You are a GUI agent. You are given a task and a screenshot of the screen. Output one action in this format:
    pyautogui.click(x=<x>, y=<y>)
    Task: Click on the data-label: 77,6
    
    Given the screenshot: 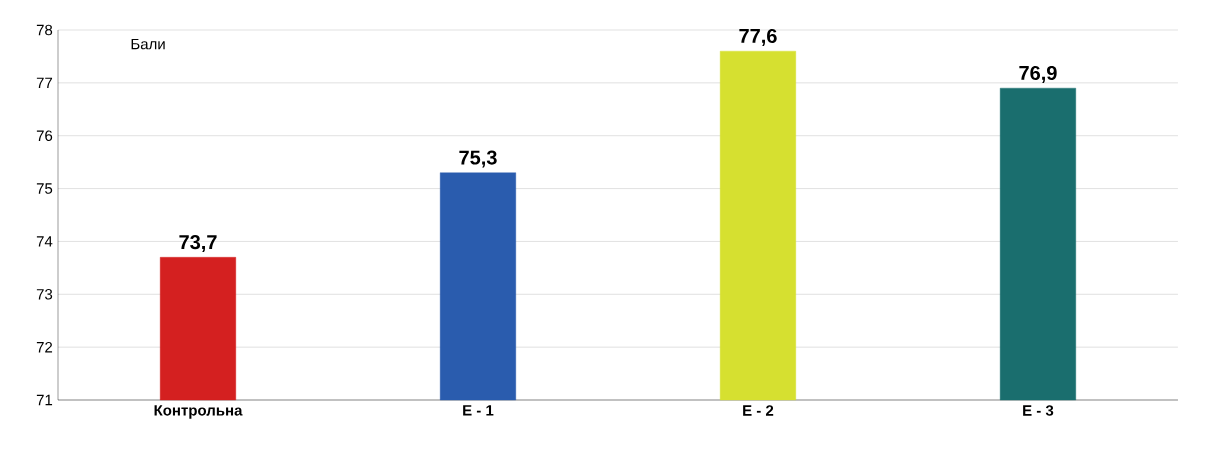 What is the action you would take?
    pyautogui.click(x=758, y=37)
    